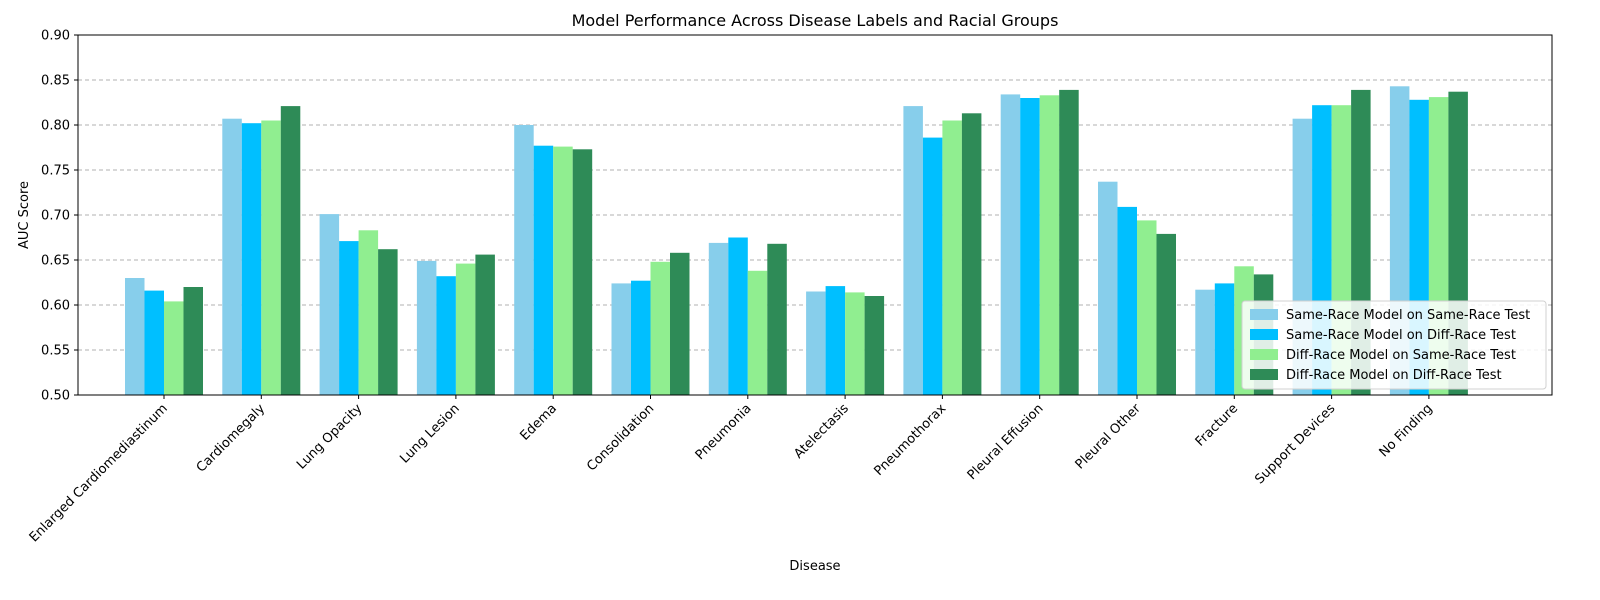 The width and height of the screenshot is (1600, 600). Describe the element at coordinates (821, 431) in the screenshot. I see `x-tick-label: Atelectasis` at that location.